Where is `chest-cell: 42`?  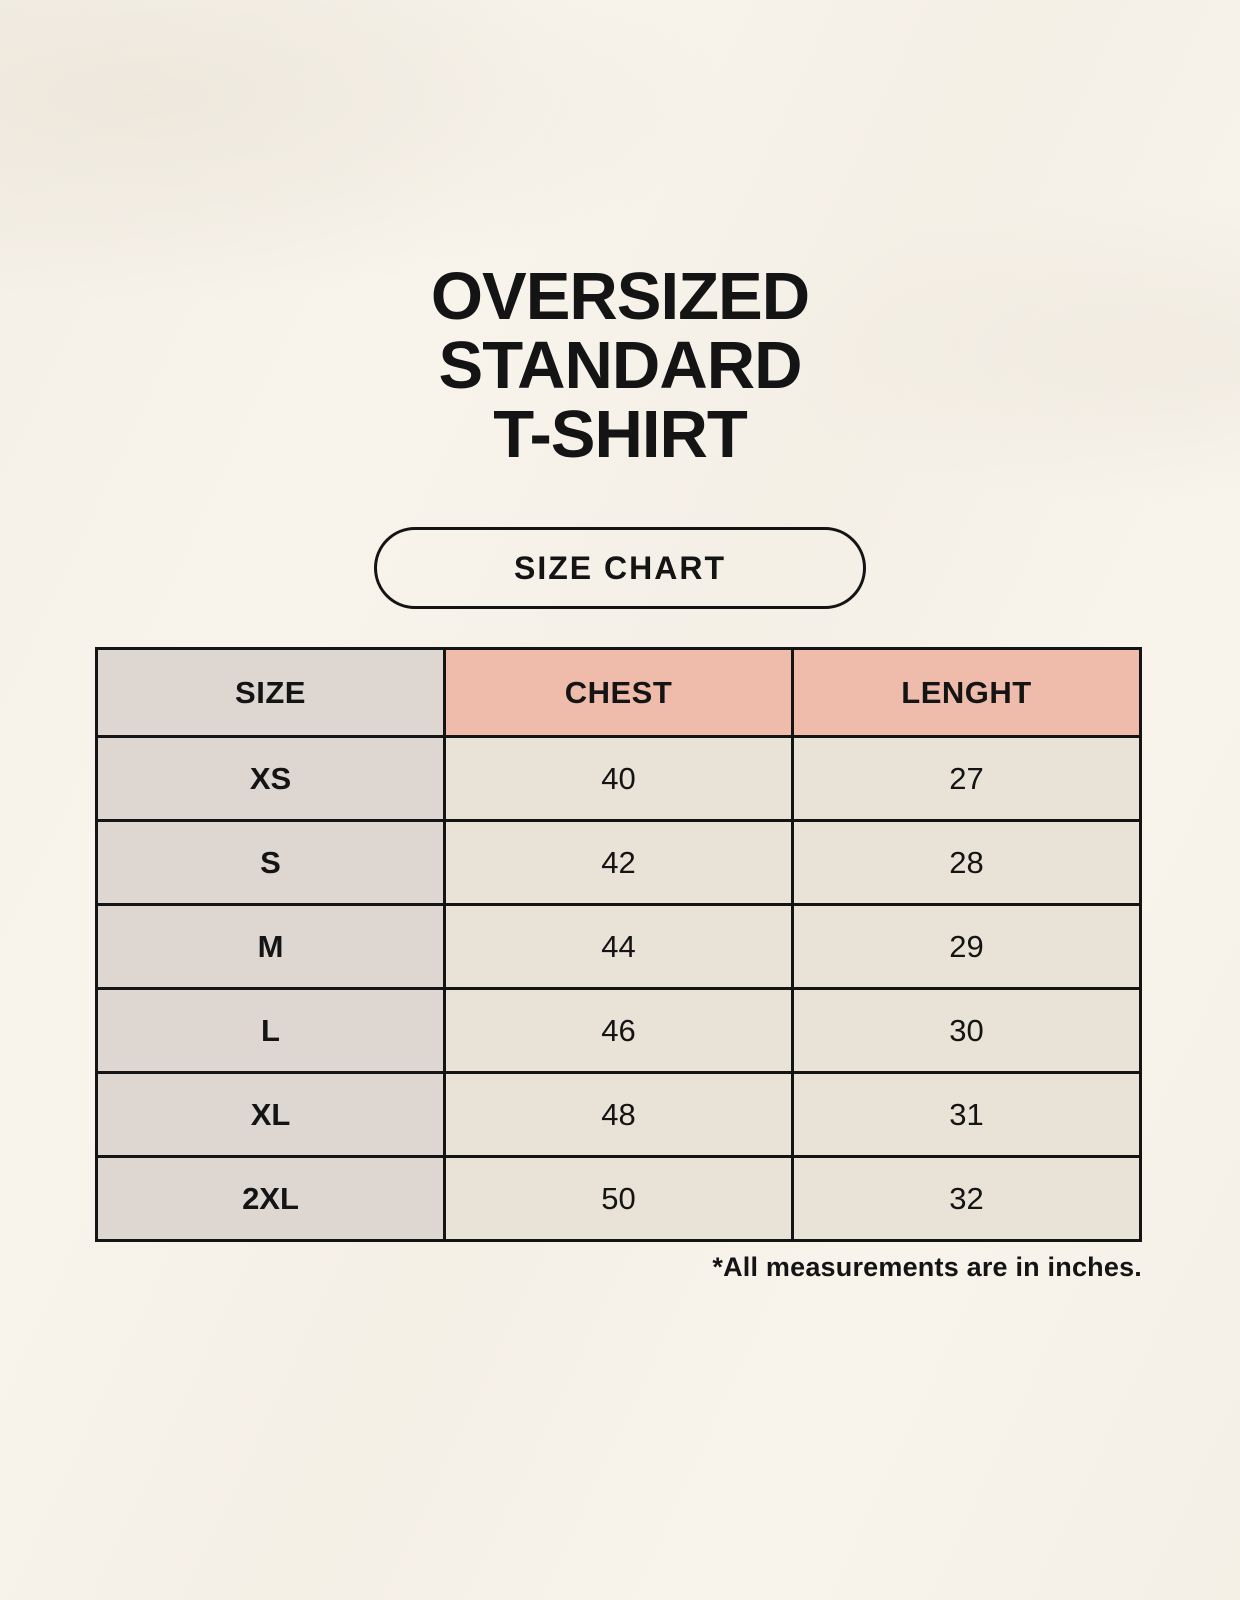 chest-cell: 42 is located at coordinates (618, 862).